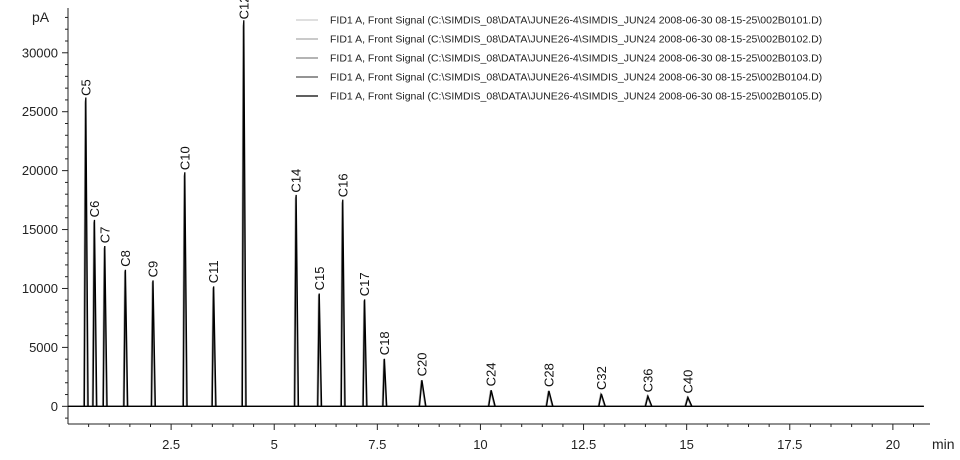  Describe the element at coordinates (153, 269) in the screenshot. I see `peak-label: C9` at that location.